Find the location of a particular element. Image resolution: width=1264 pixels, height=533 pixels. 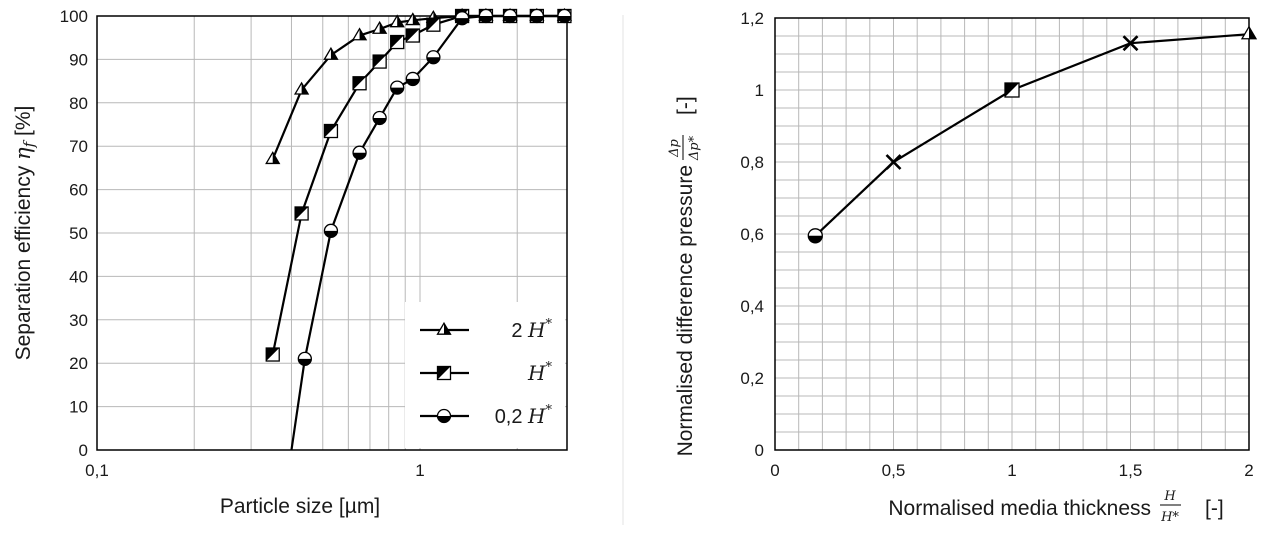

y-tick-label: 40 is located at coordinates (78, 276).